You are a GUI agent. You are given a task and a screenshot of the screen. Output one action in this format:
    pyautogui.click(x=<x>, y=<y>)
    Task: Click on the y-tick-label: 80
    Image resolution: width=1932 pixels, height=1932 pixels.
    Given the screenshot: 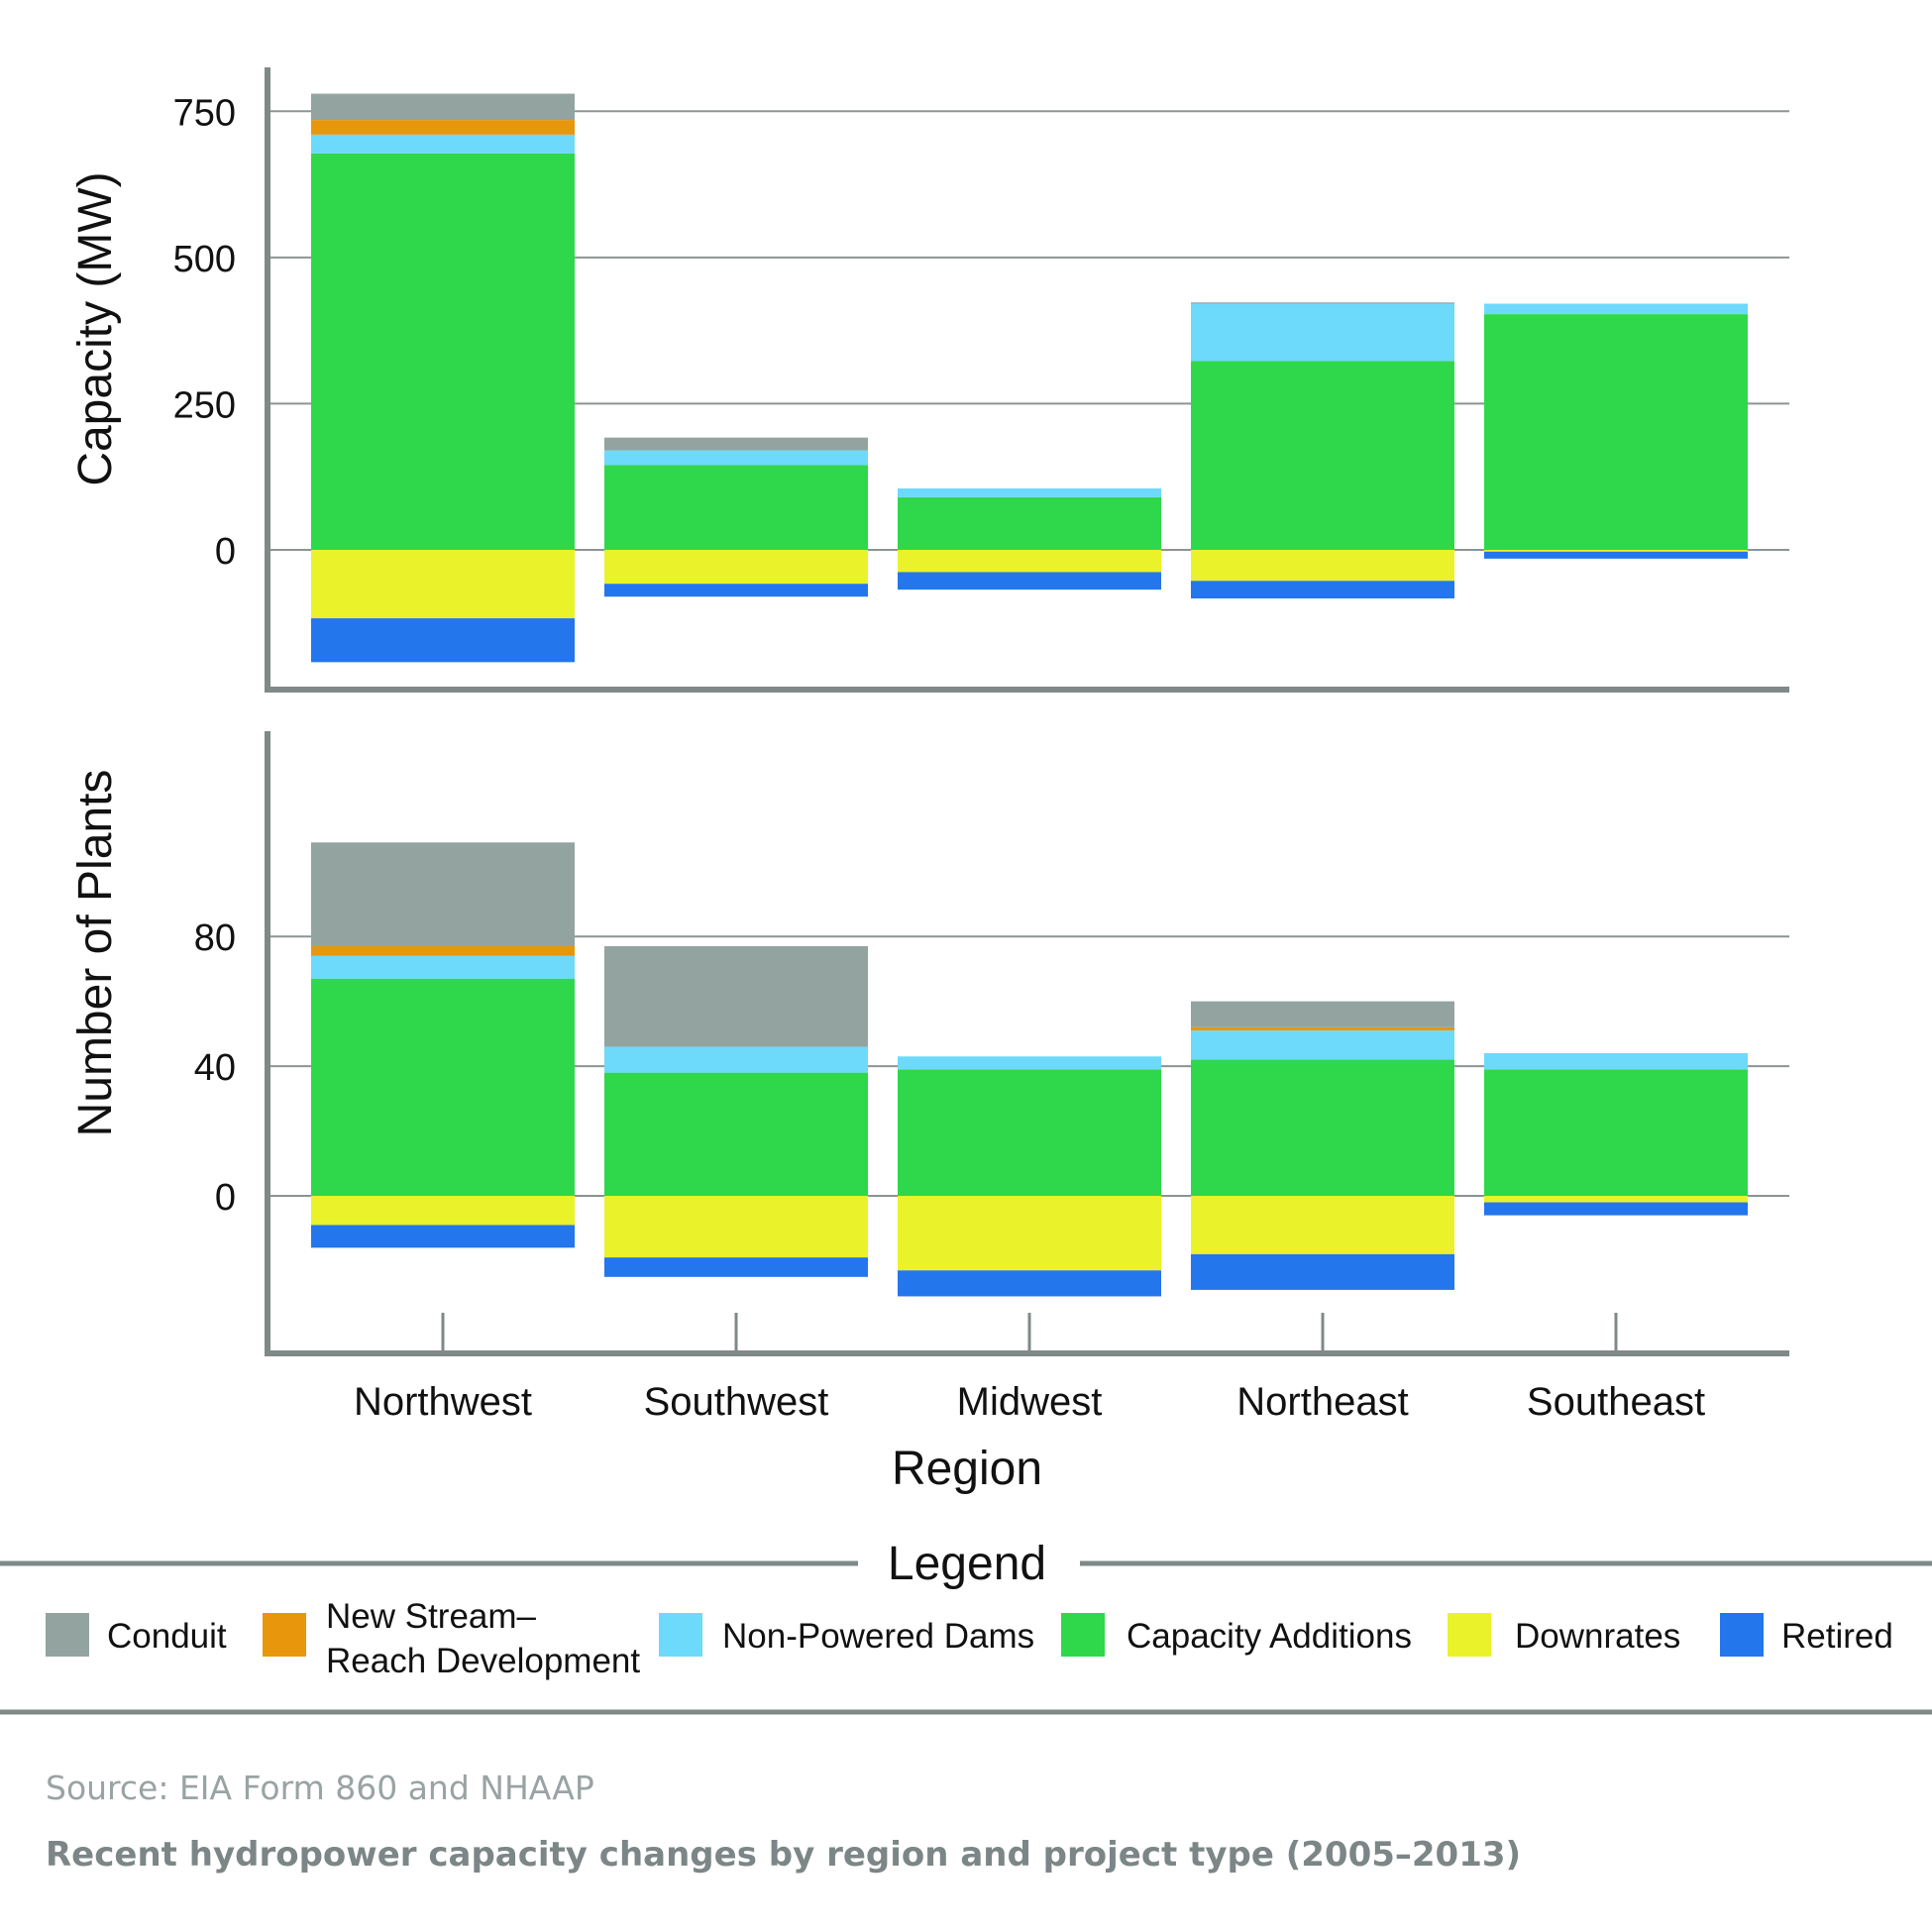 What is the action you would take?
    pyautogui.click(x=215, y=938)
    